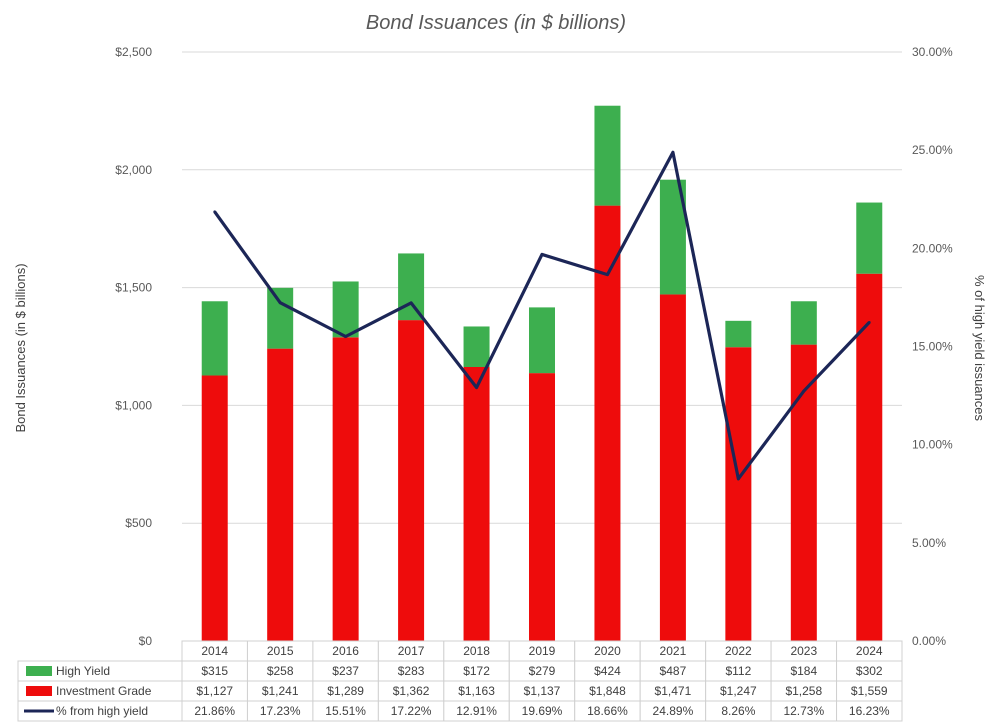  I want to click on table-value: 12.91%, so click(476, 711).